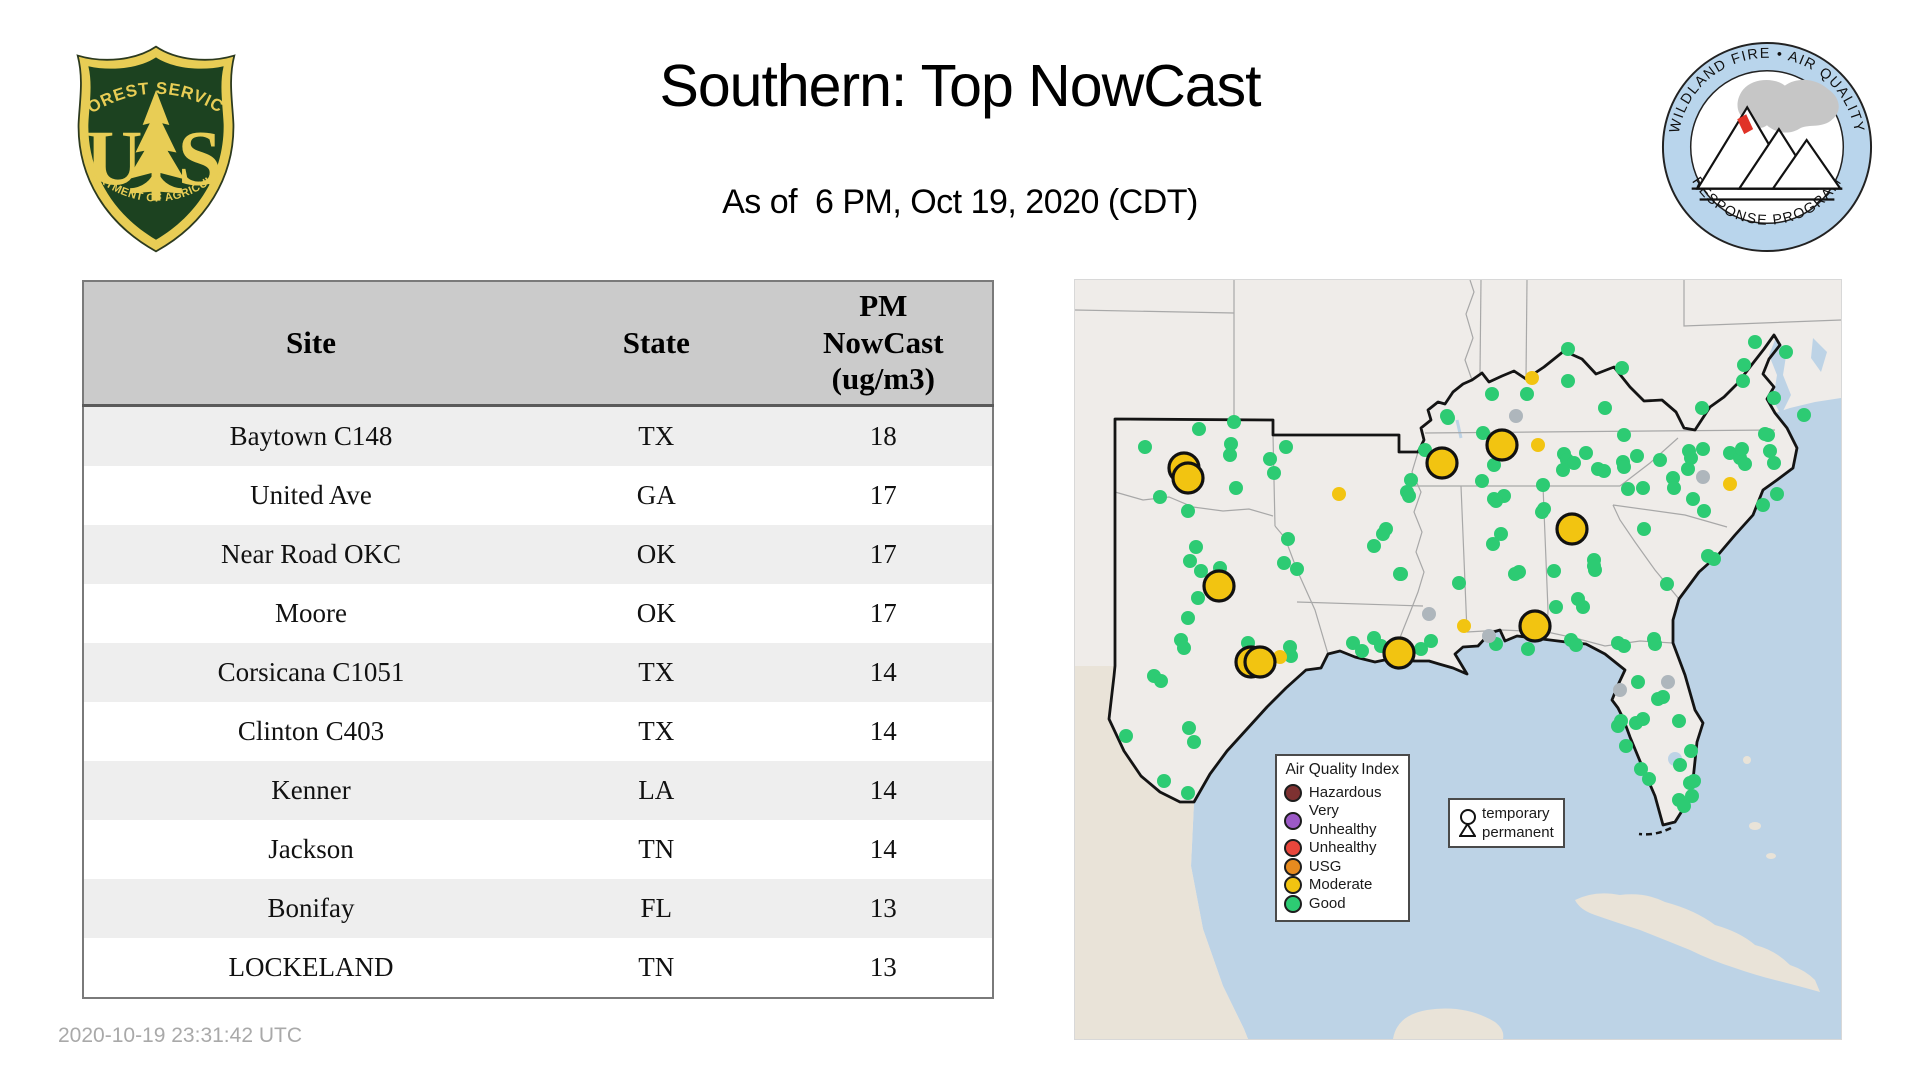 Image resolution: width=1920 pixels, height=1080 pixels. Describe the element at coordinates (180, 1035) in the screenshot. I see `generated-timestamp: 2020-10-19 23:31:42 UTC` at that location.